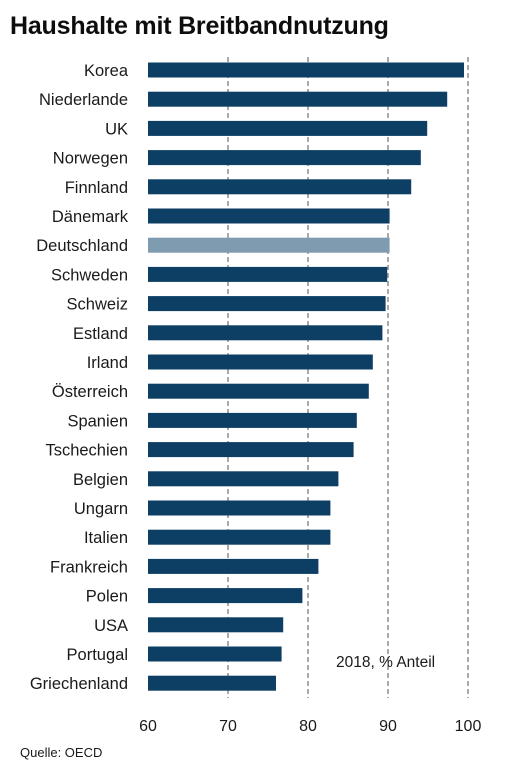 The height and width of the screenshot is (780, 510). I want to click on category-label: Norwegen, so click(90, 159).